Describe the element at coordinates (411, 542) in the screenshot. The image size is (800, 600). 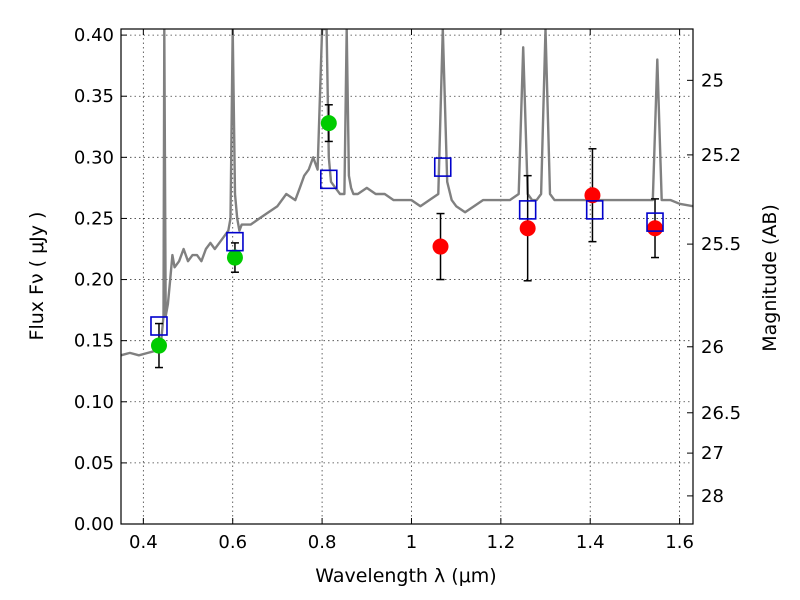
I see `x-tick-label: 1` at that location.